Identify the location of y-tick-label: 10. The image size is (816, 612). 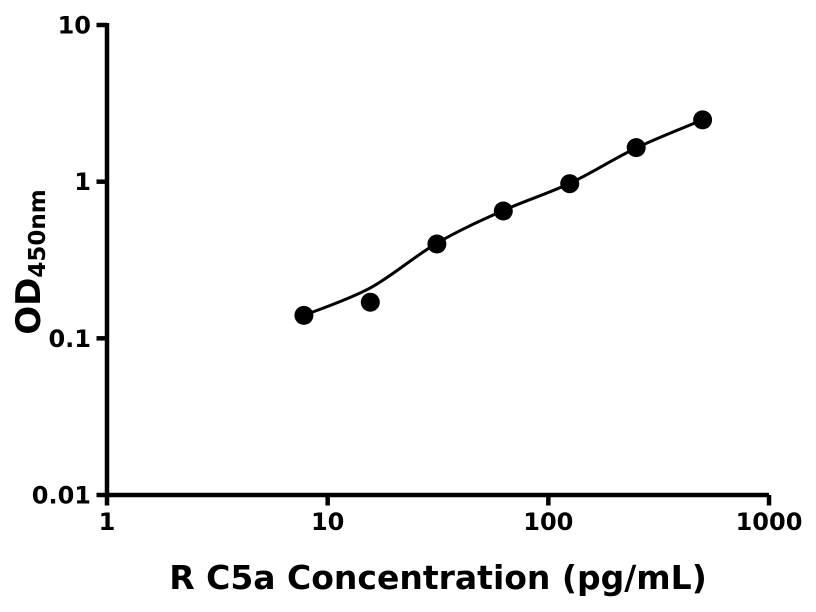
(74, 25).